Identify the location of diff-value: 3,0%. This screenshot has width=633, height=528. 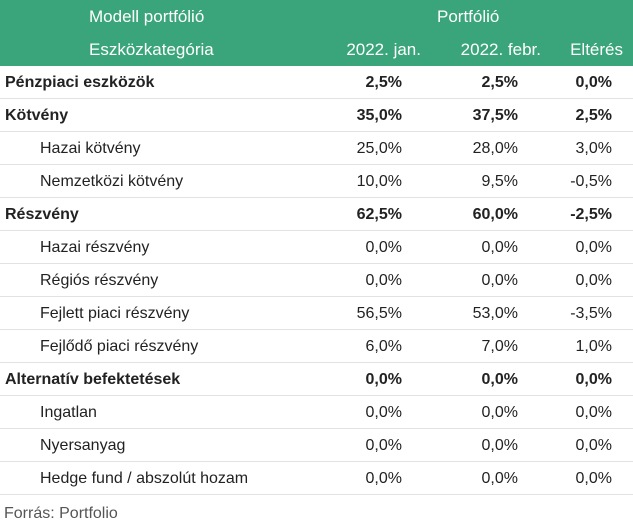
(593, 148).